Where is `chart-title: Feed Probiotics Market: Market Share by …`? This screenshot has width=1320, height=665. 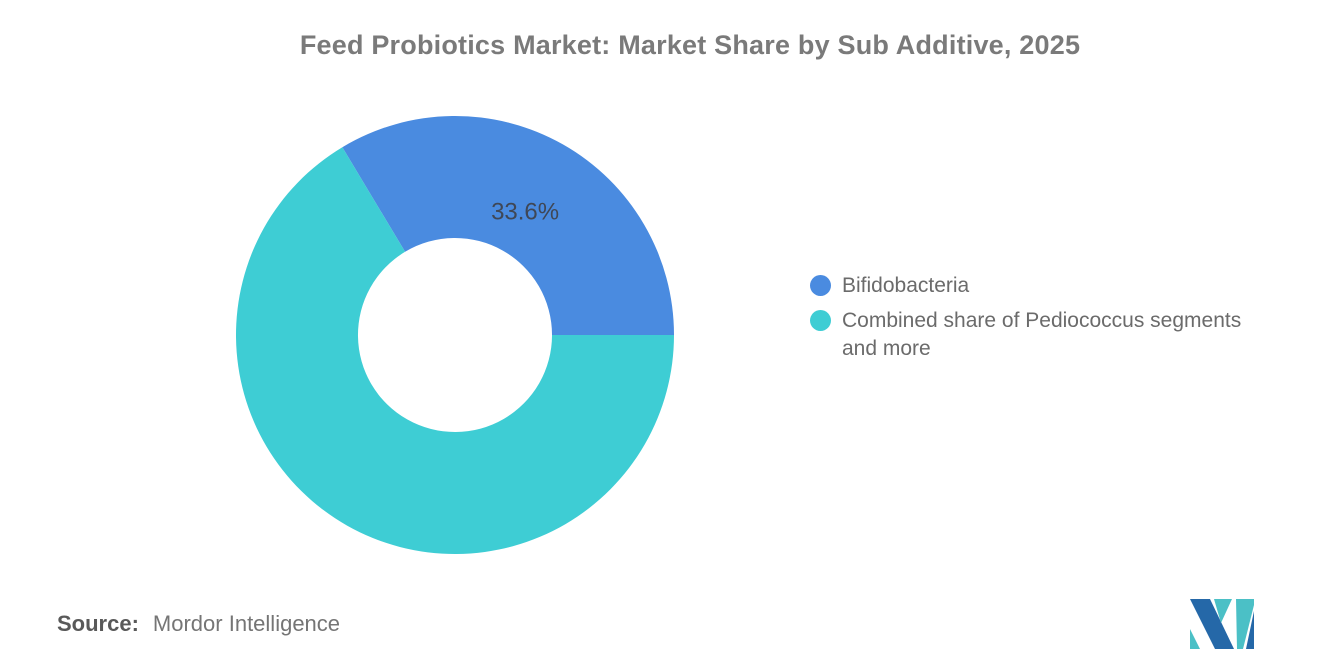 chart-title: Feed Probiotics Market: Market Share by … is located at coordinates (690, 45).